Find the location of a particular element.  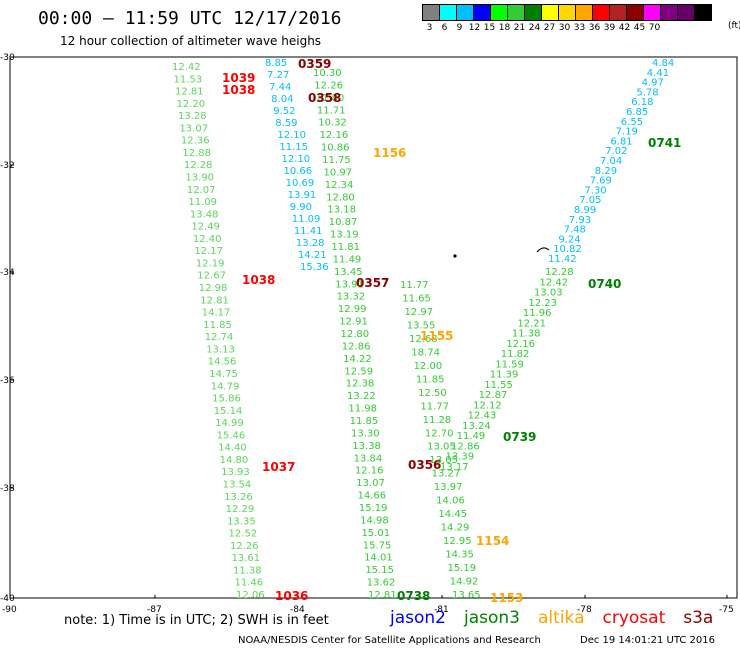

track-value: 11.71 is located at coordinates (331, 110).